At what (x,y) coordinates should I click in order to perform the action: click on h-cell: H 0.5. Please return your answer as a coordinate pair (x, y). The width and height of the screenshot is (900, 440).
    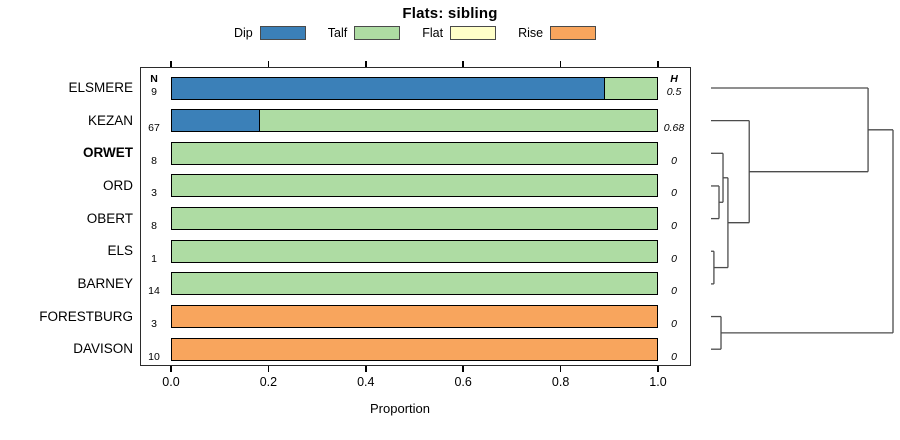
    Looking at the image, I should click on (674, 86).